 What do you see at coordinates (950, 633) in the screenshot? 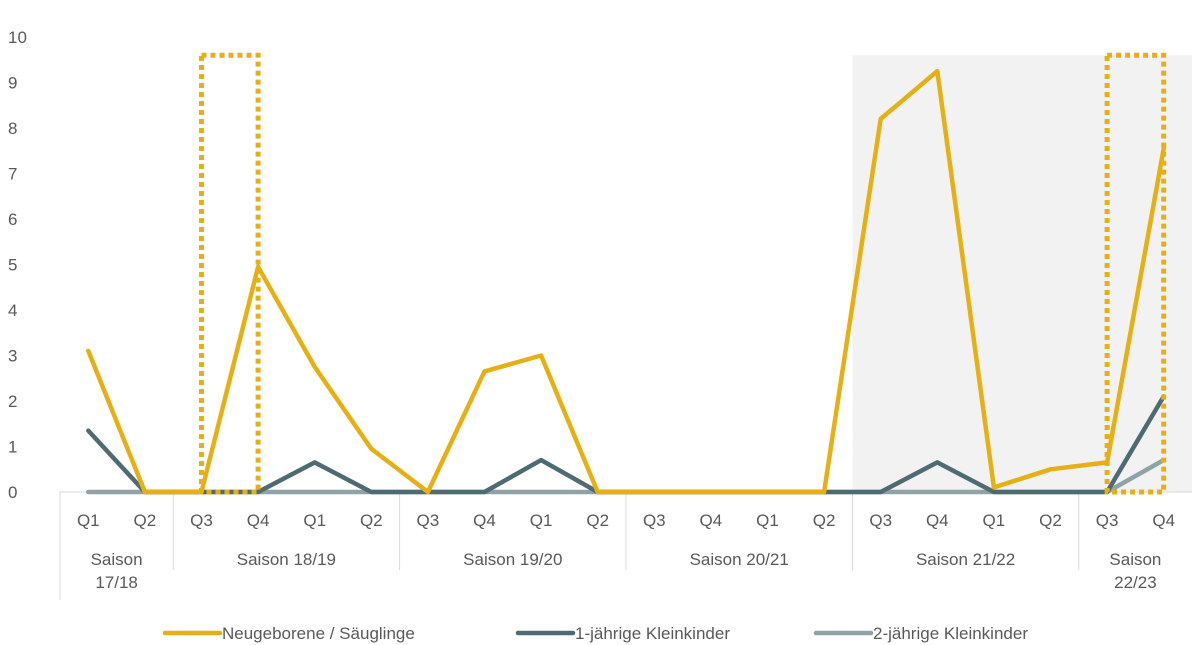
I see `legend-label-3: 2-jährige Kleinkinder` at bounding box center [950, 633].